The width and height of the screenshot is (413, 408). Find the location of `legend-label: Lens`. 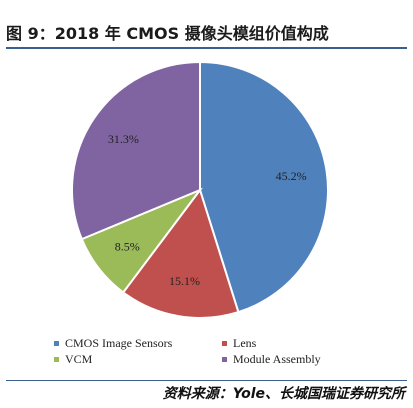

legend-label: Lens is located at coordinates (245, 343).